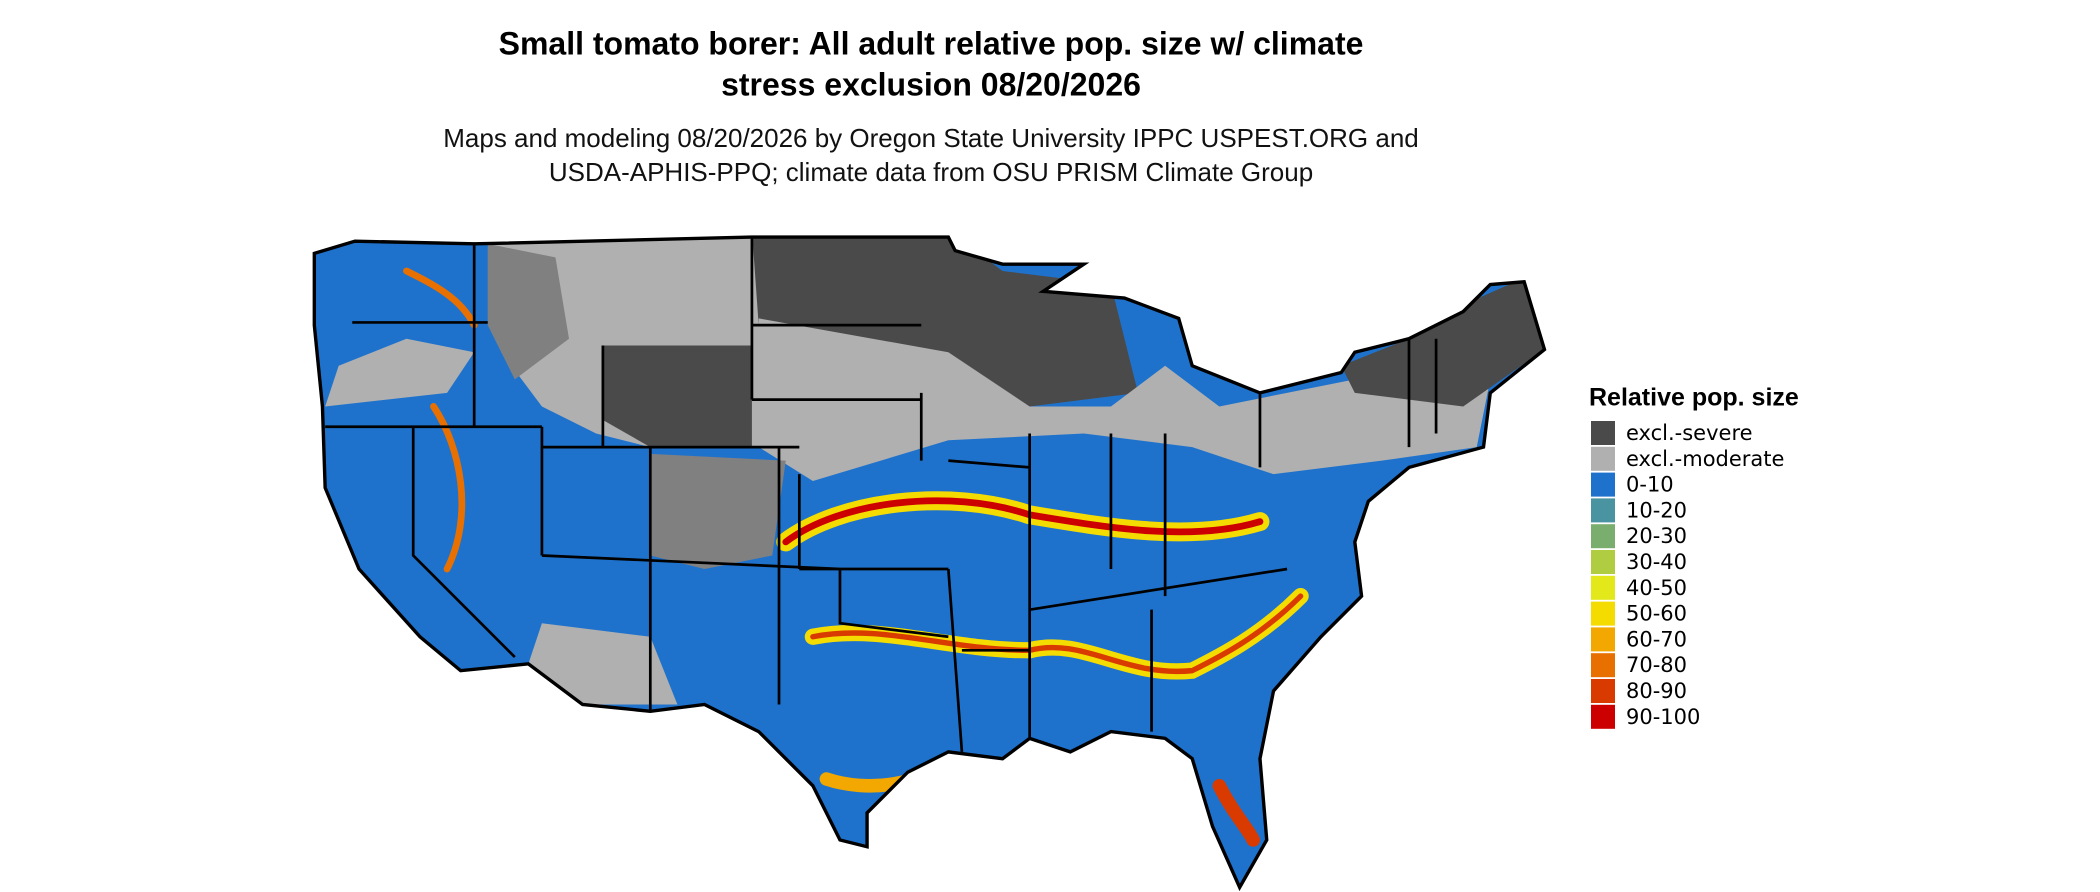 This screenshot has height=892, width=2100. I want to click on legend-label: 80-90, so click(1656, 691).